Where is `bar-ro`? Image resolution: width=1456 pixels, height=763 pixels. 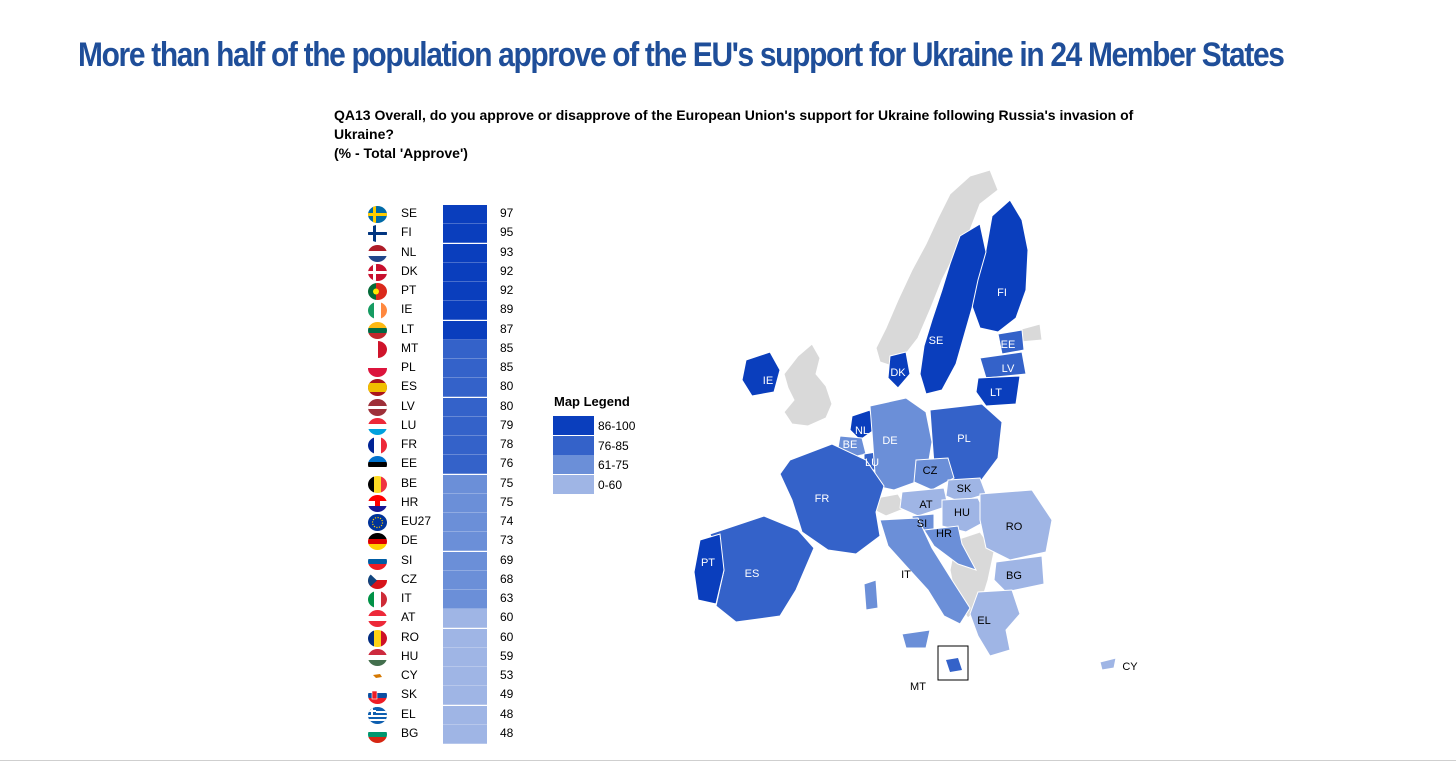 bar-ro is located at coordinates (465, 638).